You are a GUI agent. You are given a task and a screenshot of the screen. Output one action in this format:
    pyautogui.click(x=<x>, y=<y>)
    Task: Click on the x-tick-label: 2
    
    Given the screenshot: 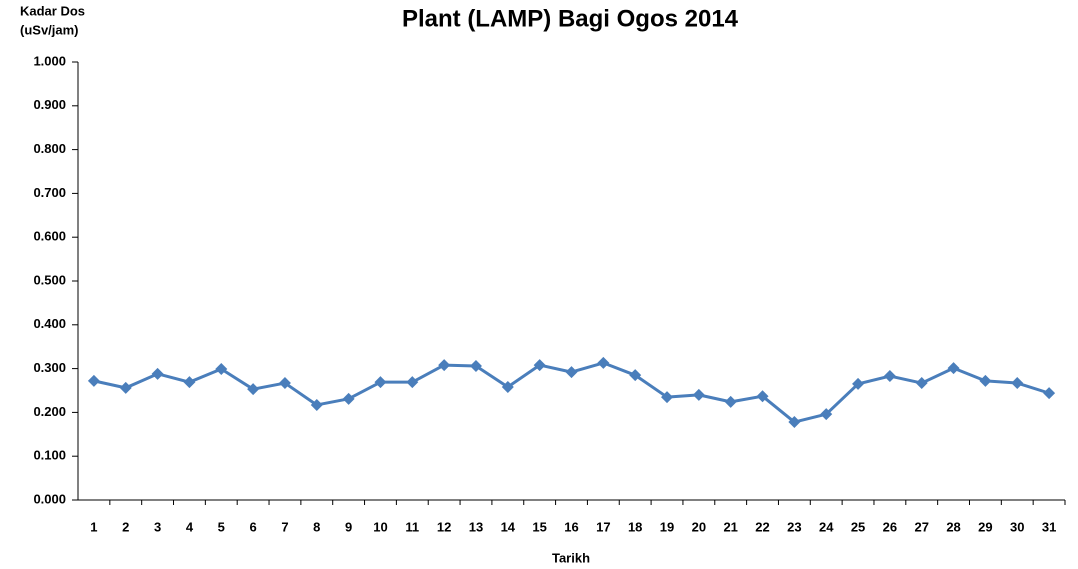 What is the action you would take?
    pyautogui.click(x=125, y=526)
    